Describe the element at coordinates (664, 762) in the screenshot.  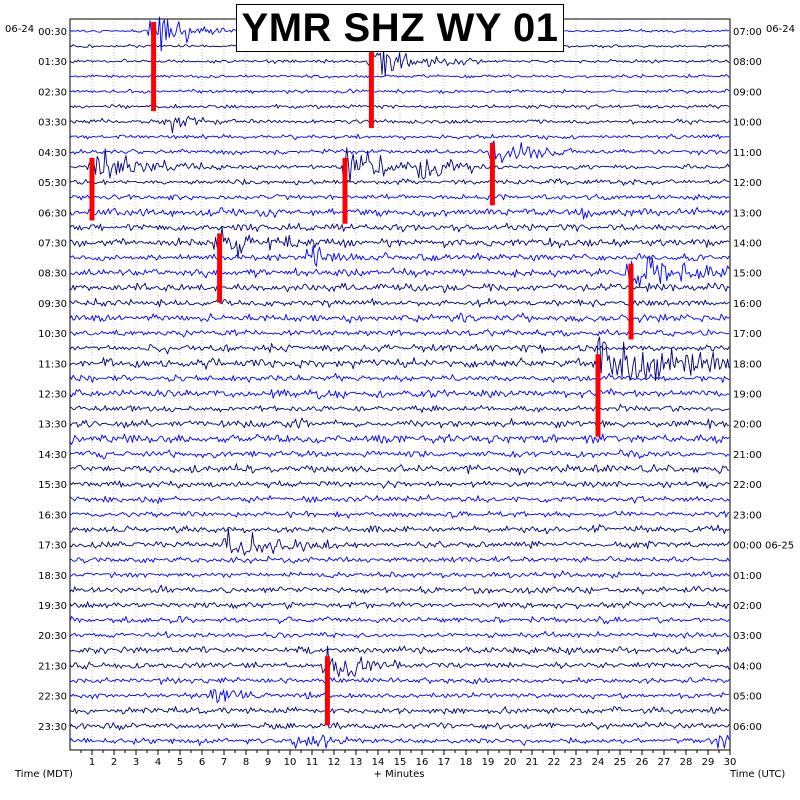
I see `x-tick-label: 27` at that location.